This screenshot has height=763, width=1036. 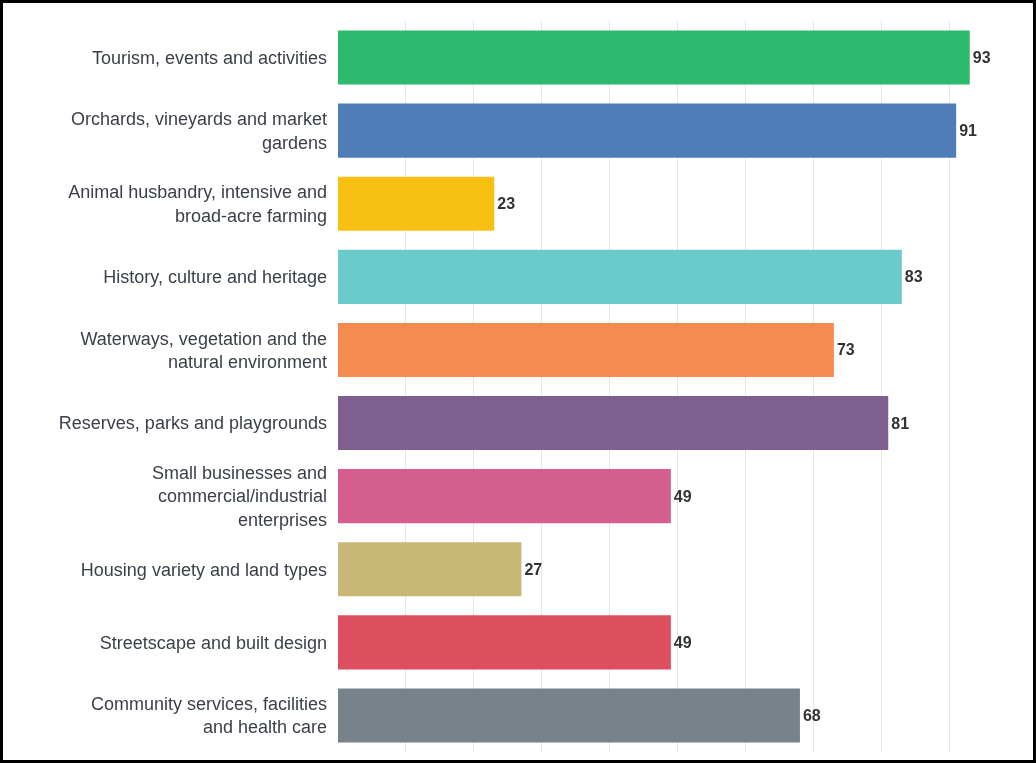 I want to click on y-tick-label: Waterways, vegetation and the natural environment, so click(x=203, y=350).